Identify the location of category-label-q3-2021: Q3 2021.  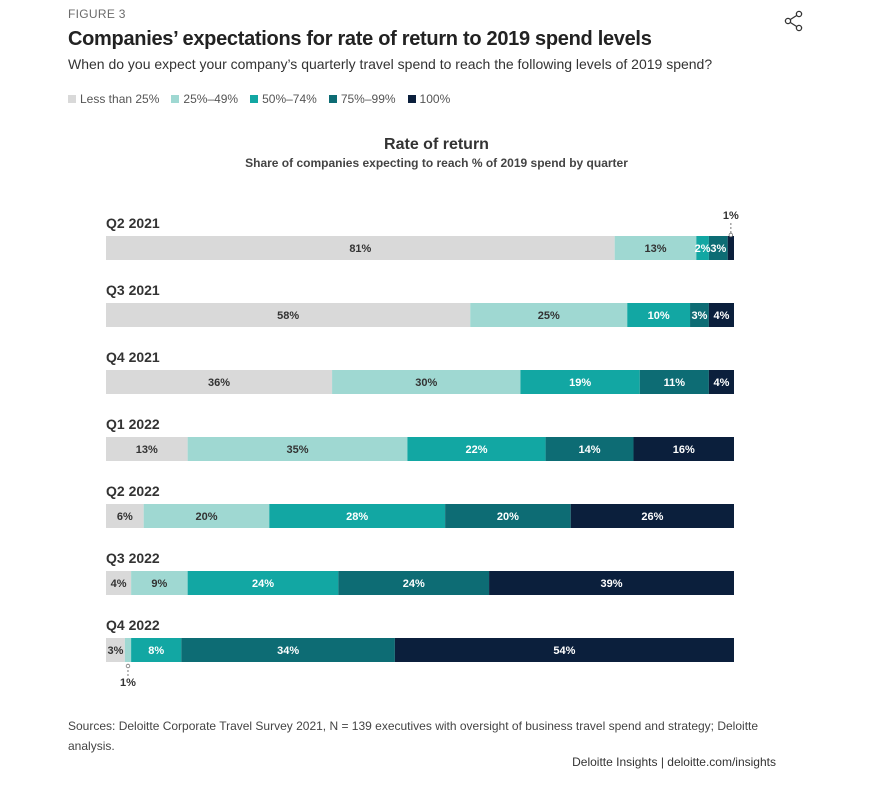
(133, 290).